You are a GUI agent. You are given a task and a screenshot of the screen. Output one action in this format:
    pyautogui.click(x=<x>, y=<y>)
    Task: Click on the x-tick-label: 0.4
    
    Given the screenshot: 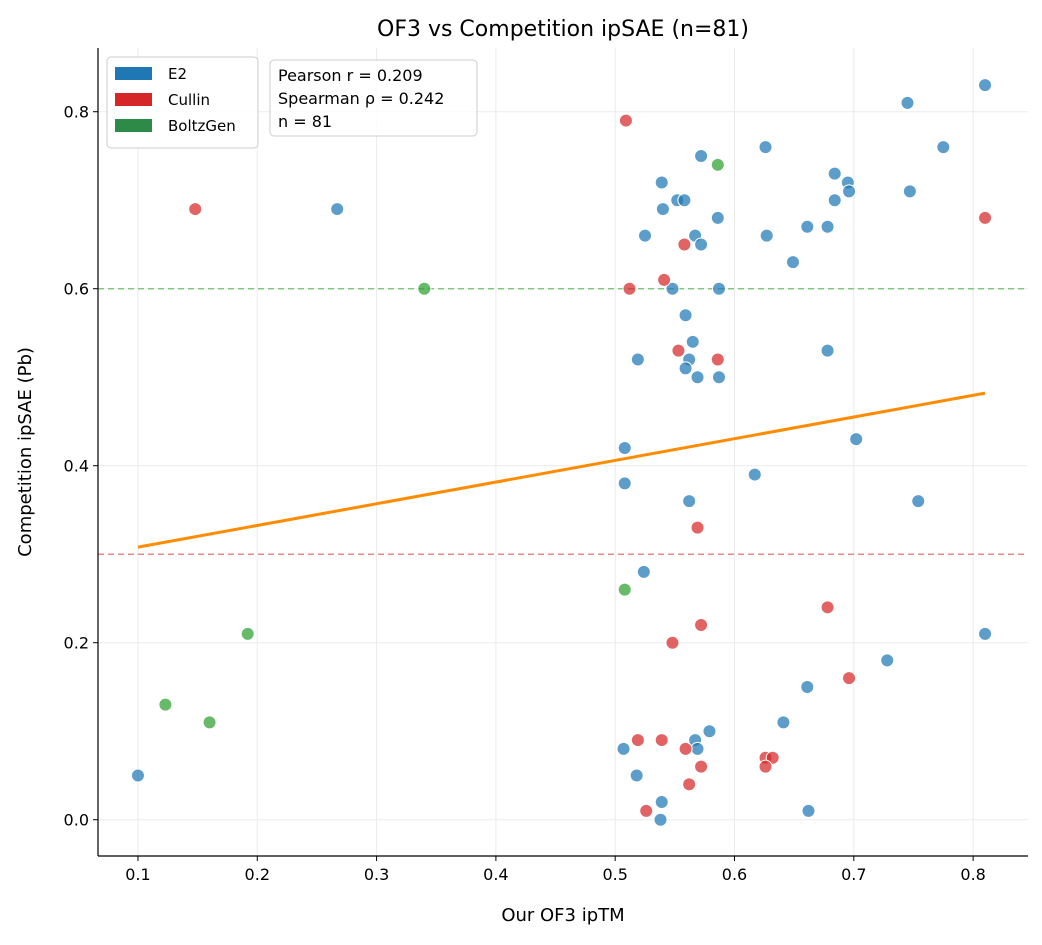 What is the action you would take?
    pyautogui.click(x=495, y=874)
    